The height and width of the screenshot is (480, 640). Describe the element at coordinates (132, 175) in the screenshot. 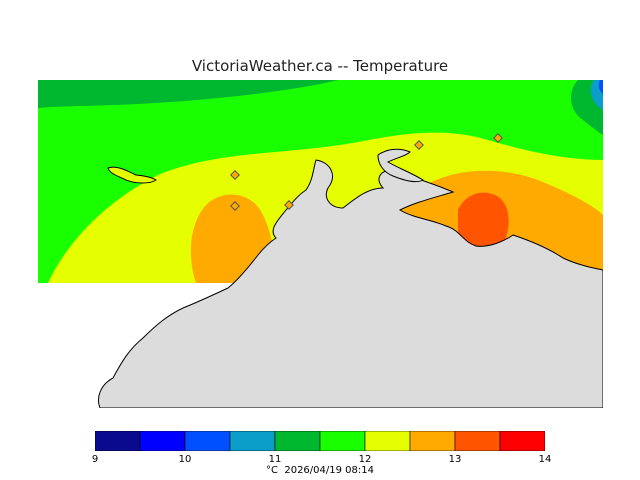

I see `island` at that location.